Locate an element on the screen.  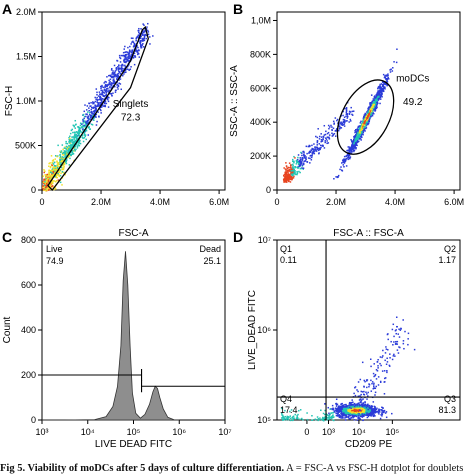
x-tick-label: 6.0M is located at coordinates (219, 202).